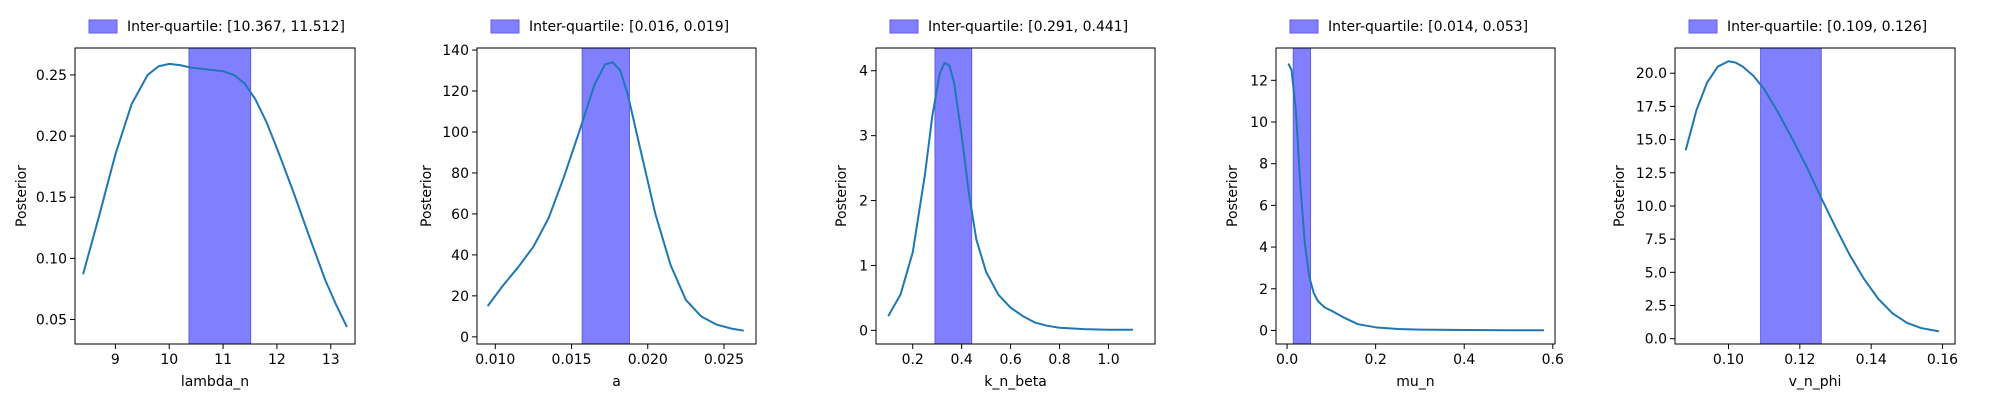 Image resolution: width=2000 pixels, height=400 pixels. What do you see at coordinates (724, 360) in the screenshot?
I see `x-tick-label: 0.025` at bounding box center [724, 360].